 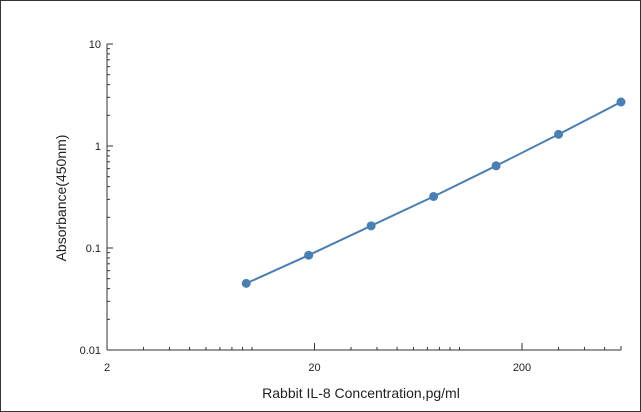 I want to click on y-tick-label: 1, so click(x=98, y=147).